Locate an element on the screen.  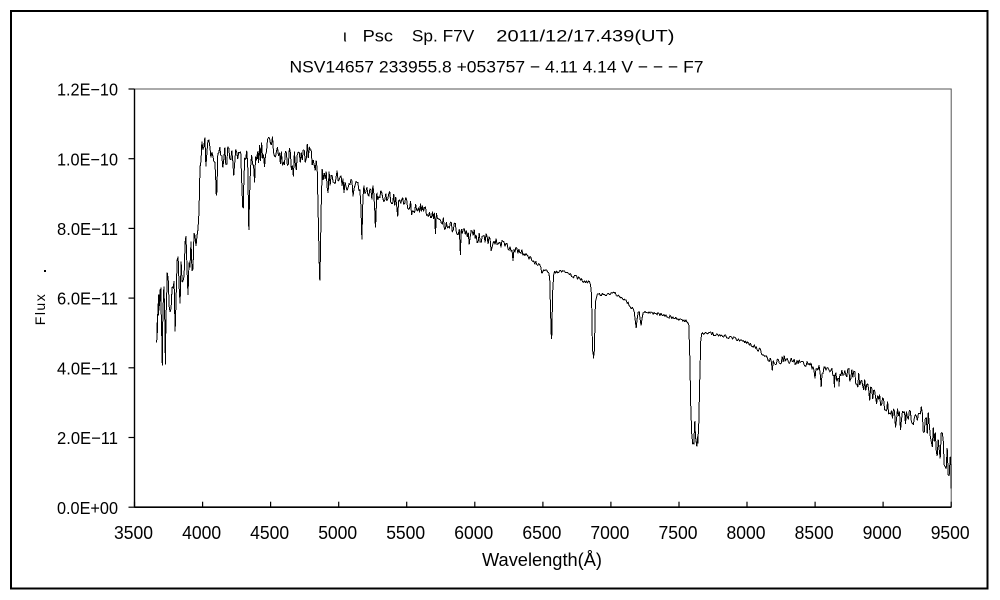
svg-text: 8000 is located at coordinates (746, 533).